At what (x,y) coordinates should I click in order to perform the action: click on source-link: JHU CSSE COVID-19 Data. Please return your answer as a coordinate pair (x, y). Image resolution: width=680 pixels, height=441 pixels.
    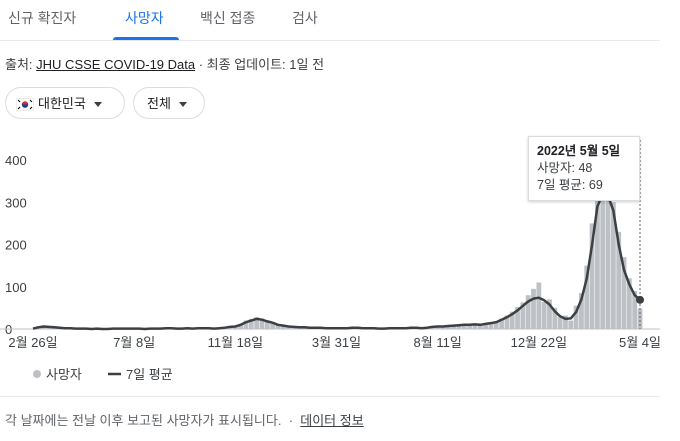
    Looking at the image, I should click on (116, 64).